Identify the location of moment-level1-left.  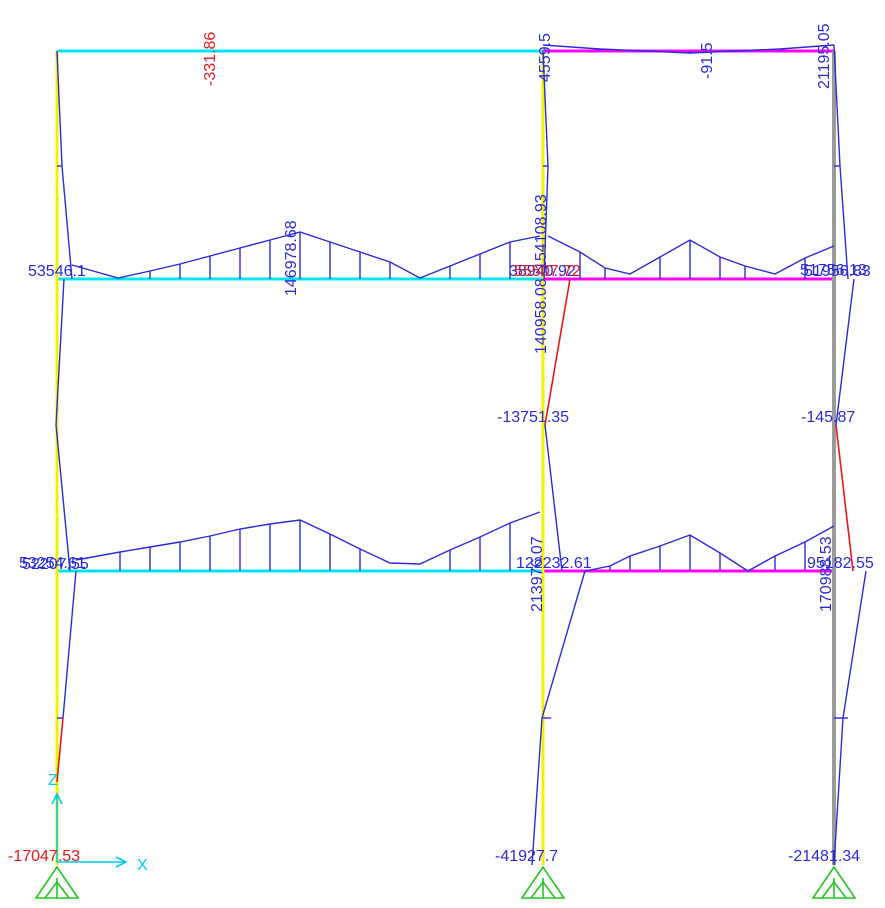
(308, 538).